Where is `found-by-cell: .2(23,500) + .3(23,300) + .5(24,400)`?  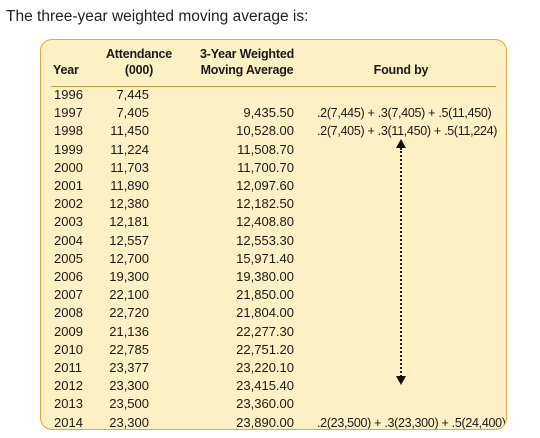
found-by-cell: .2(23,500) + .3(23,300) + .5(24,400) is located at coordinates (411, 422).